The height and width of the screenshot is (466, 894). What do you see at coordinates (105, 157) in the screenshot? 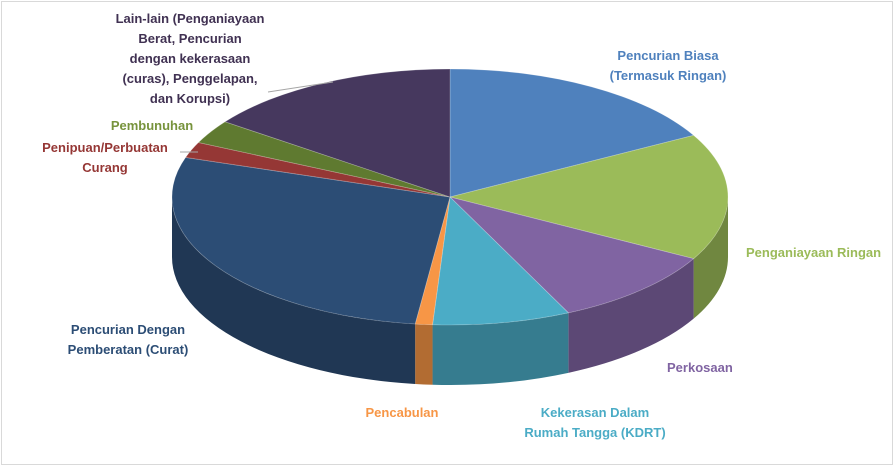
I see `slice-label: Penipuan/Perbuatan Curang` at bounding box center [105, 157].